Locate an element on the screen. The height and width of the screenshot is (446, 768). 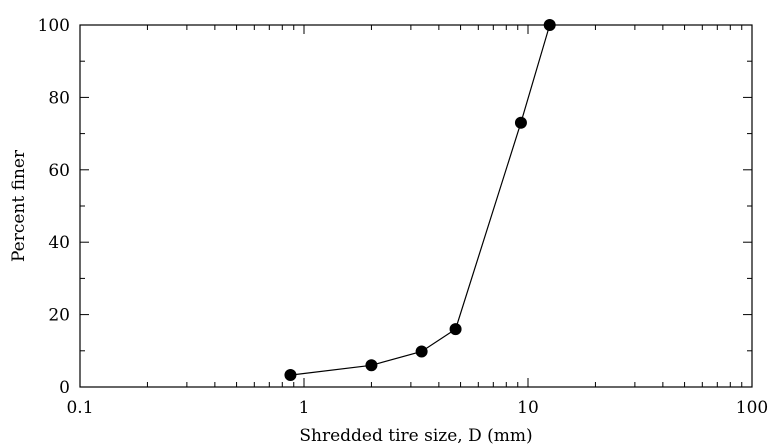
x-tick-label: 1 is located at coordinates (304, 408).